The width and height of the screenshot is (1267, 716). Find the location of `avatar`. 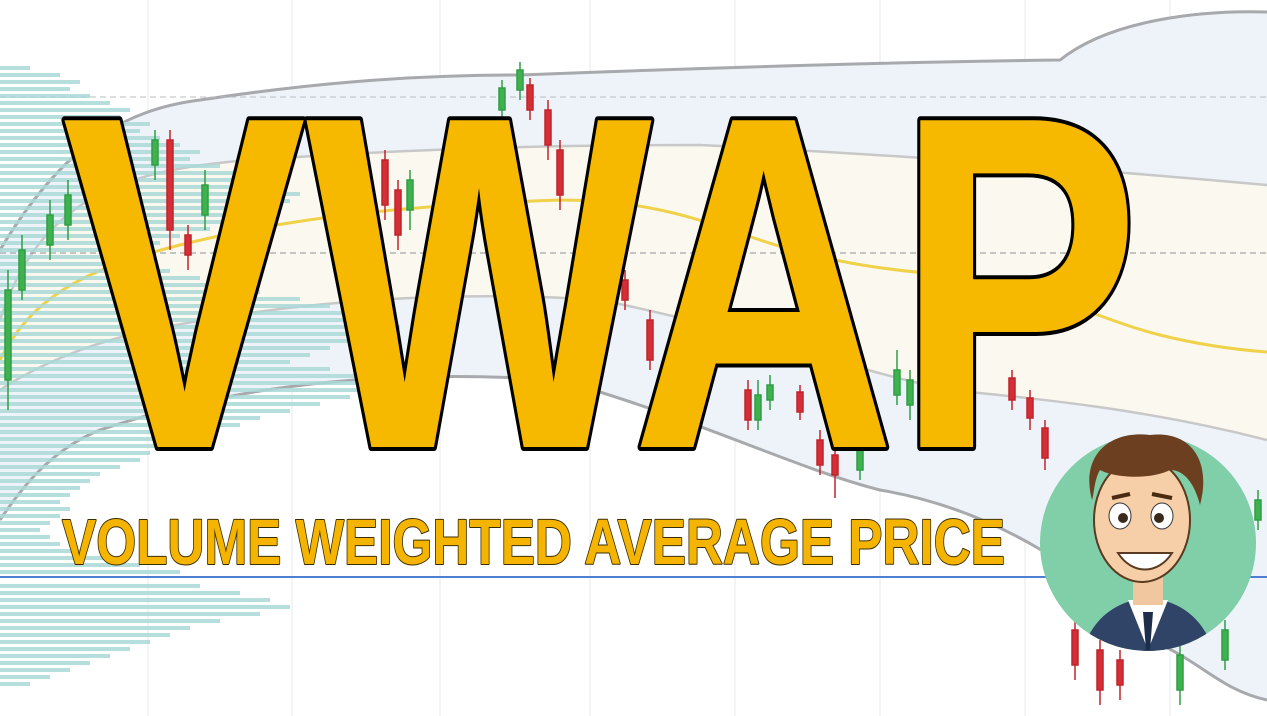

avatar is located at coordinates (1148, 542).